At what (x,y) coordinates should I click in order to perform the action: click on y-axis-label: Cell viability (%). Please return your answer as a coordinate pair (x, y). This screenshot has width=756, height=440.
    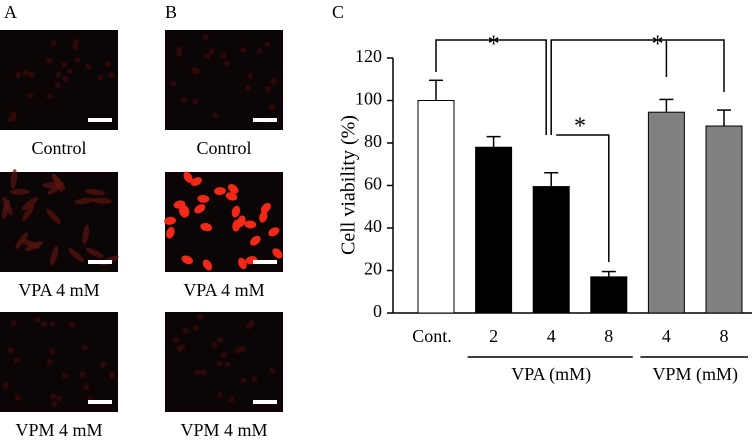
    Looking at the image, I should click on (349, 185).